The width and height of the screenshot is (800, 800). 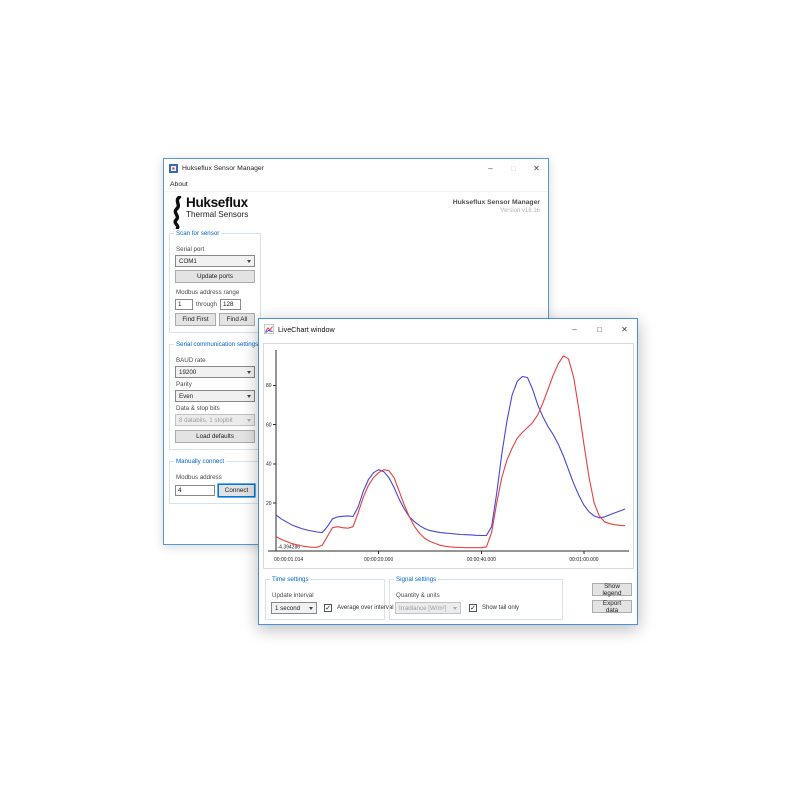 I want to click on average-over-interval-label: Average over interval, so click(x=365, y=608).